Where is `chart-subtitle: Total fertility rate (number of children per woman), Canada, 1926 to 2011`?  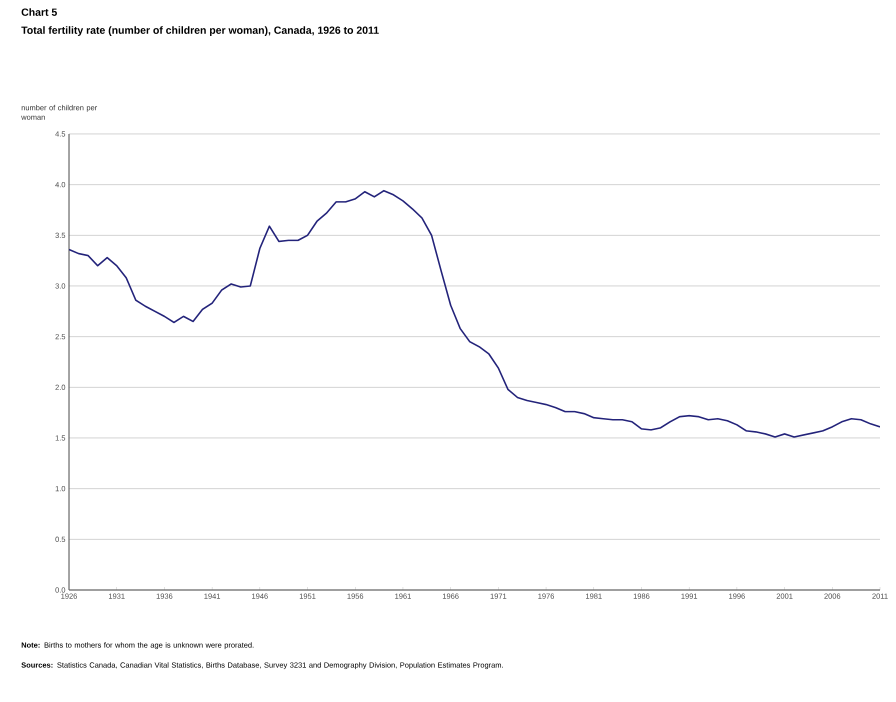
chart-subtitle: Total fertility rate (number of children per woman), Canada, 1926 to 2011 is located at coordinates (200, 31).